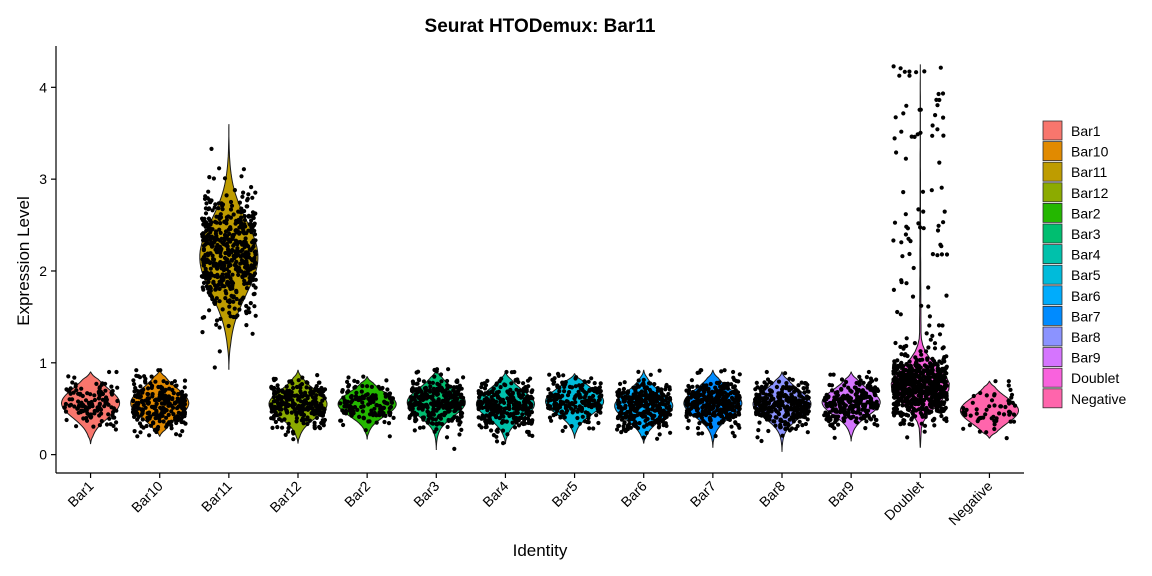 The height and width of the screenshot is (576, 1152). What do you see at coordinates (1086, 255) in the screenshot?
I see `legend-label: Bar4` at bounding box center [1086, 255].